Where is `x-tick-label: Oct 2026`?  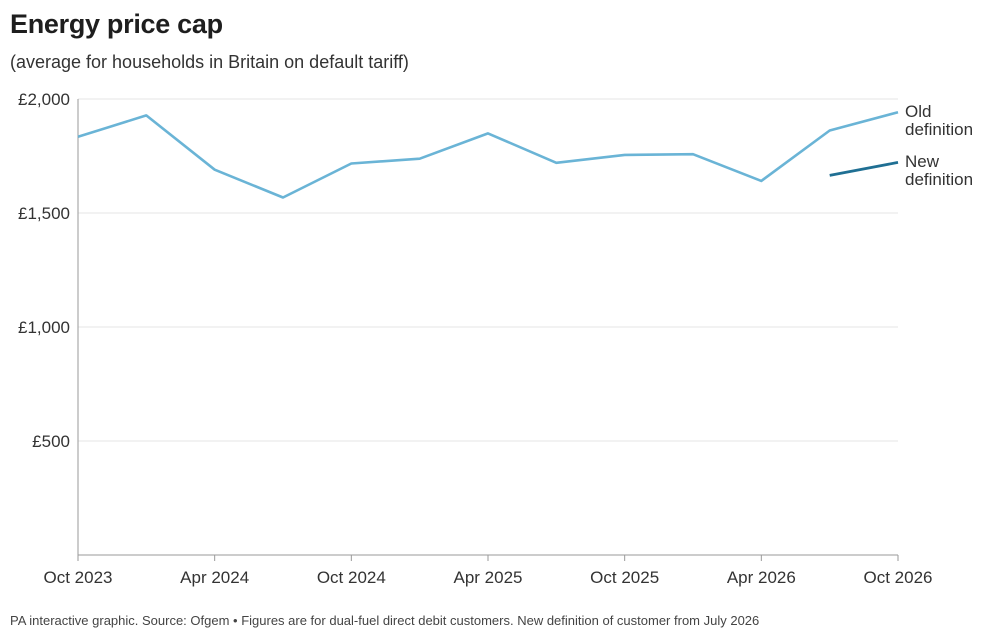 x-tick-label: Oct 2026 is located at coordinates (898, 577).